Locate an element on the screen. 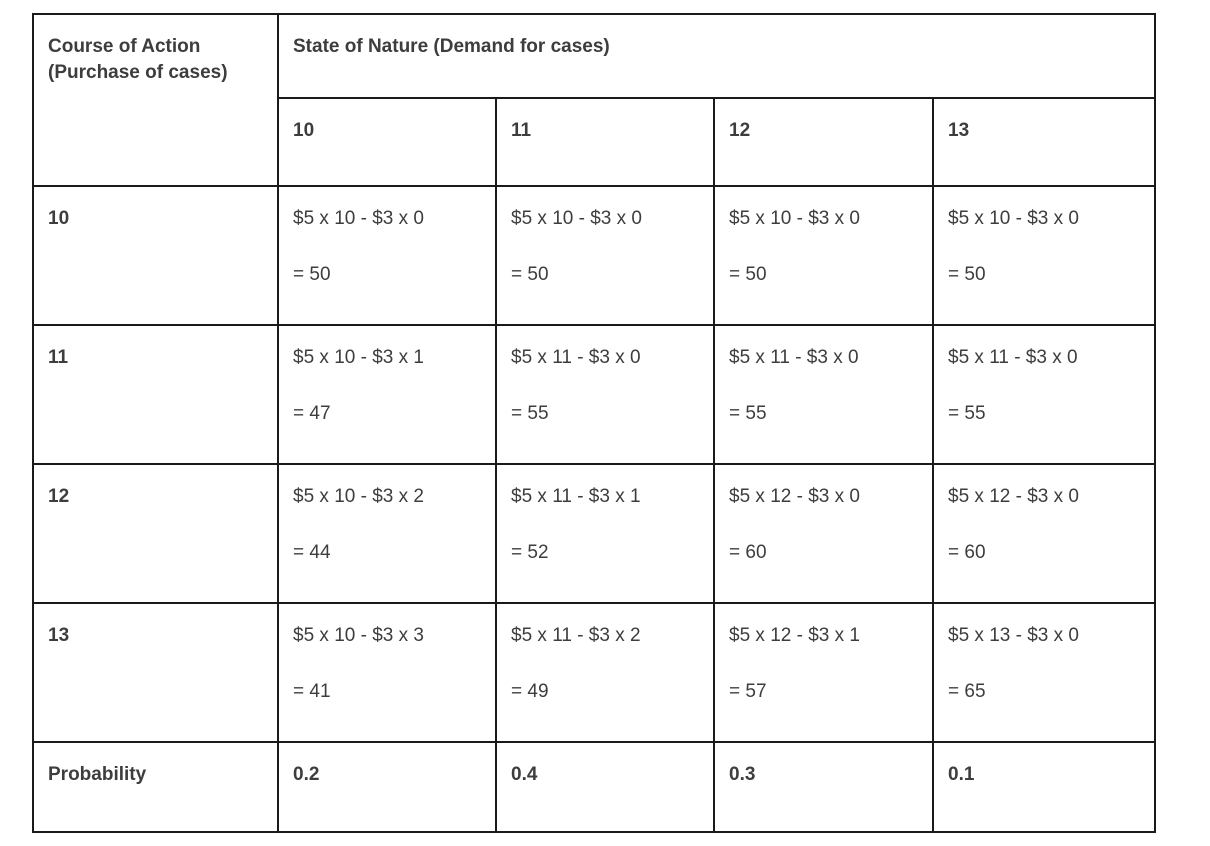 This screenshot has width=1210, height=846. header-row-demands: 10 11 12 13 is located at coordinates (594, 142).